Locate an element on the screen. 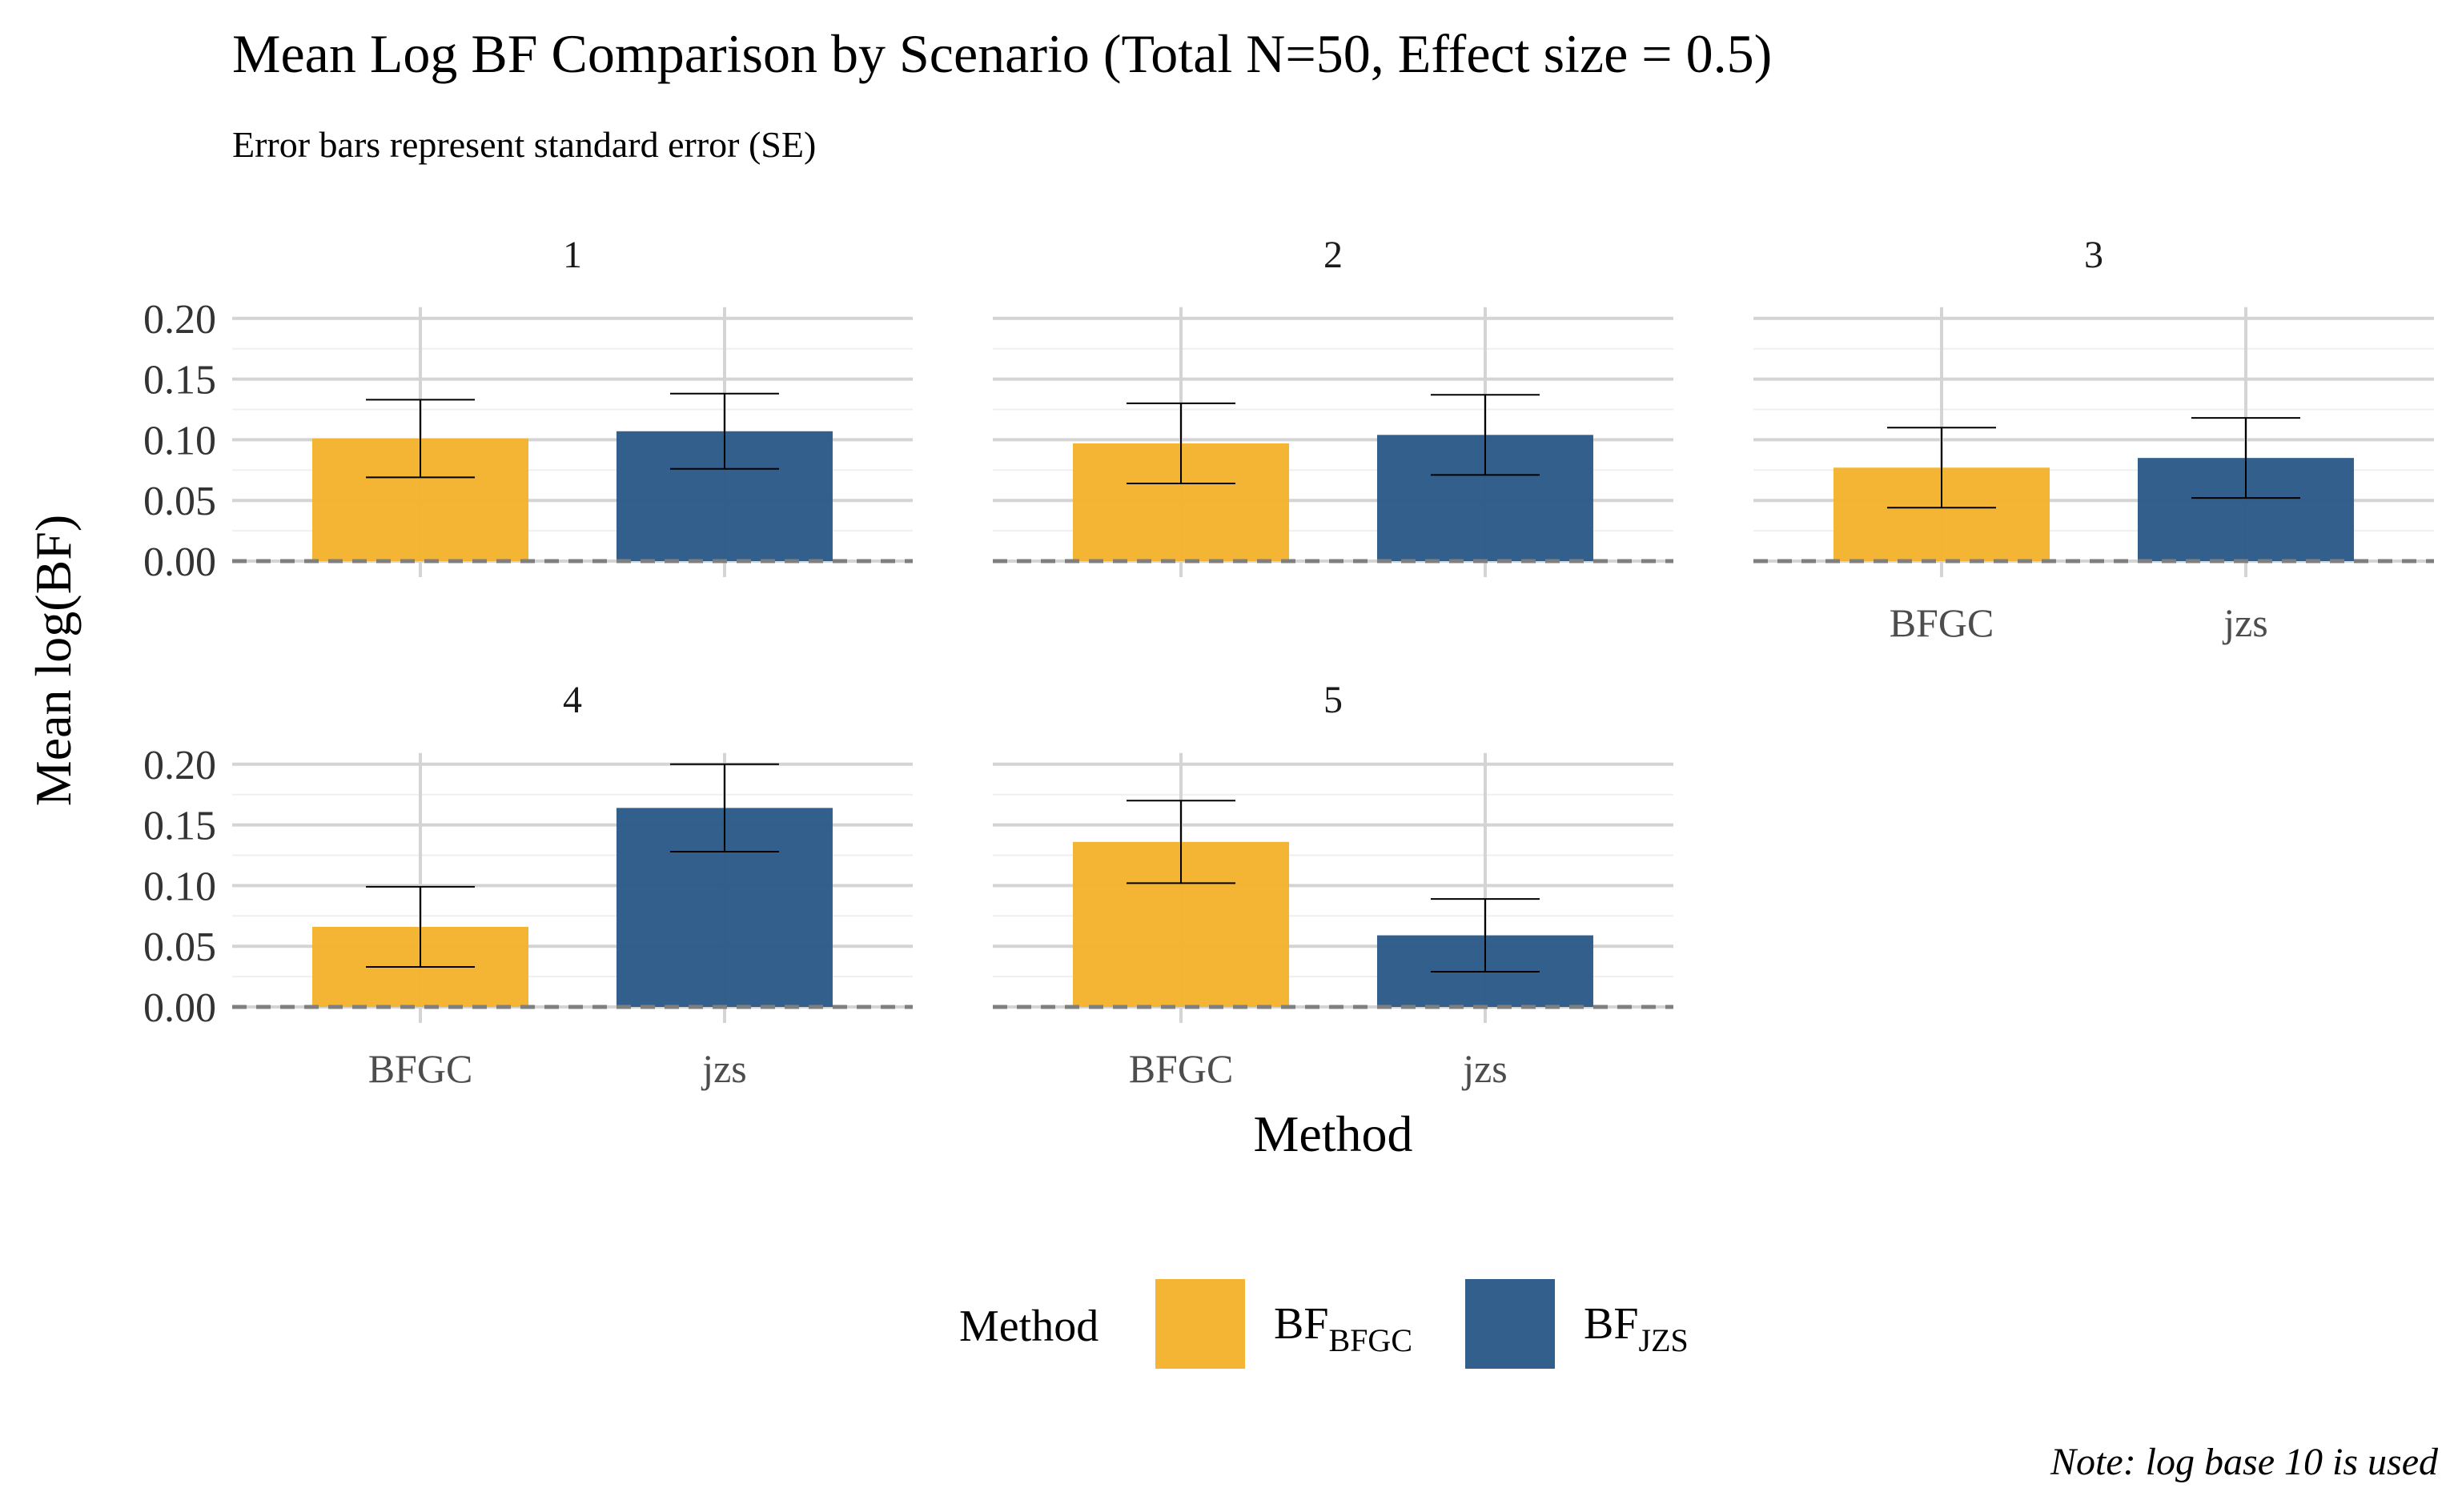 The width and height of the screenshot is (2458, 1512). chart-caption: Note: log base 10 is used is located at coordinates (2244, 1462).